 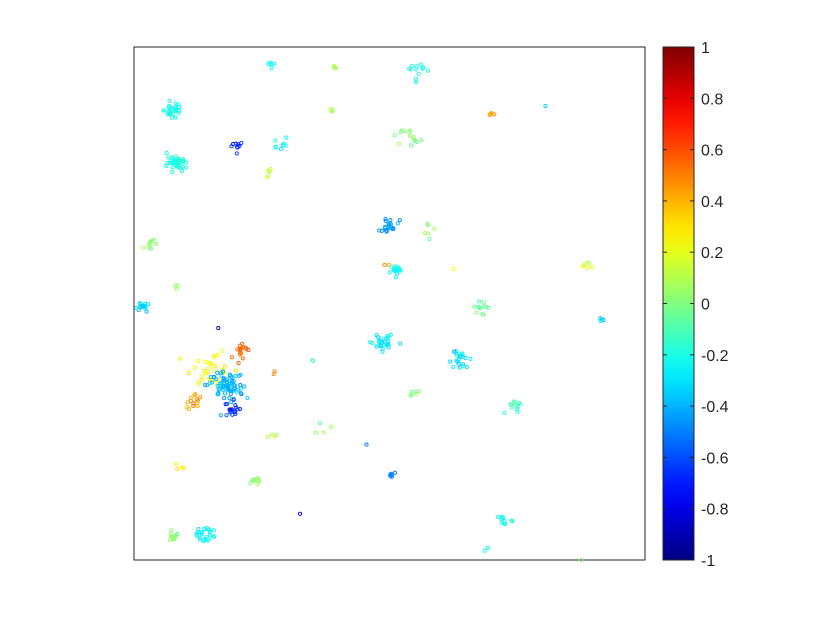 I want to click on colorbar-tick-label: -0.8, so click(x=715, y=510).